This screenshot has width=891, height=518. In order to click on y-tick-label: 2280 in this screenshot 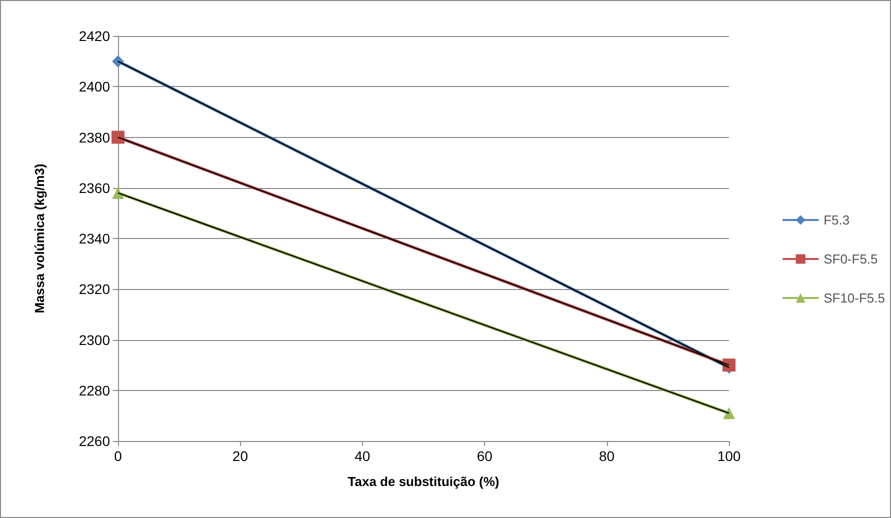, I will do `click(94, 390)`.